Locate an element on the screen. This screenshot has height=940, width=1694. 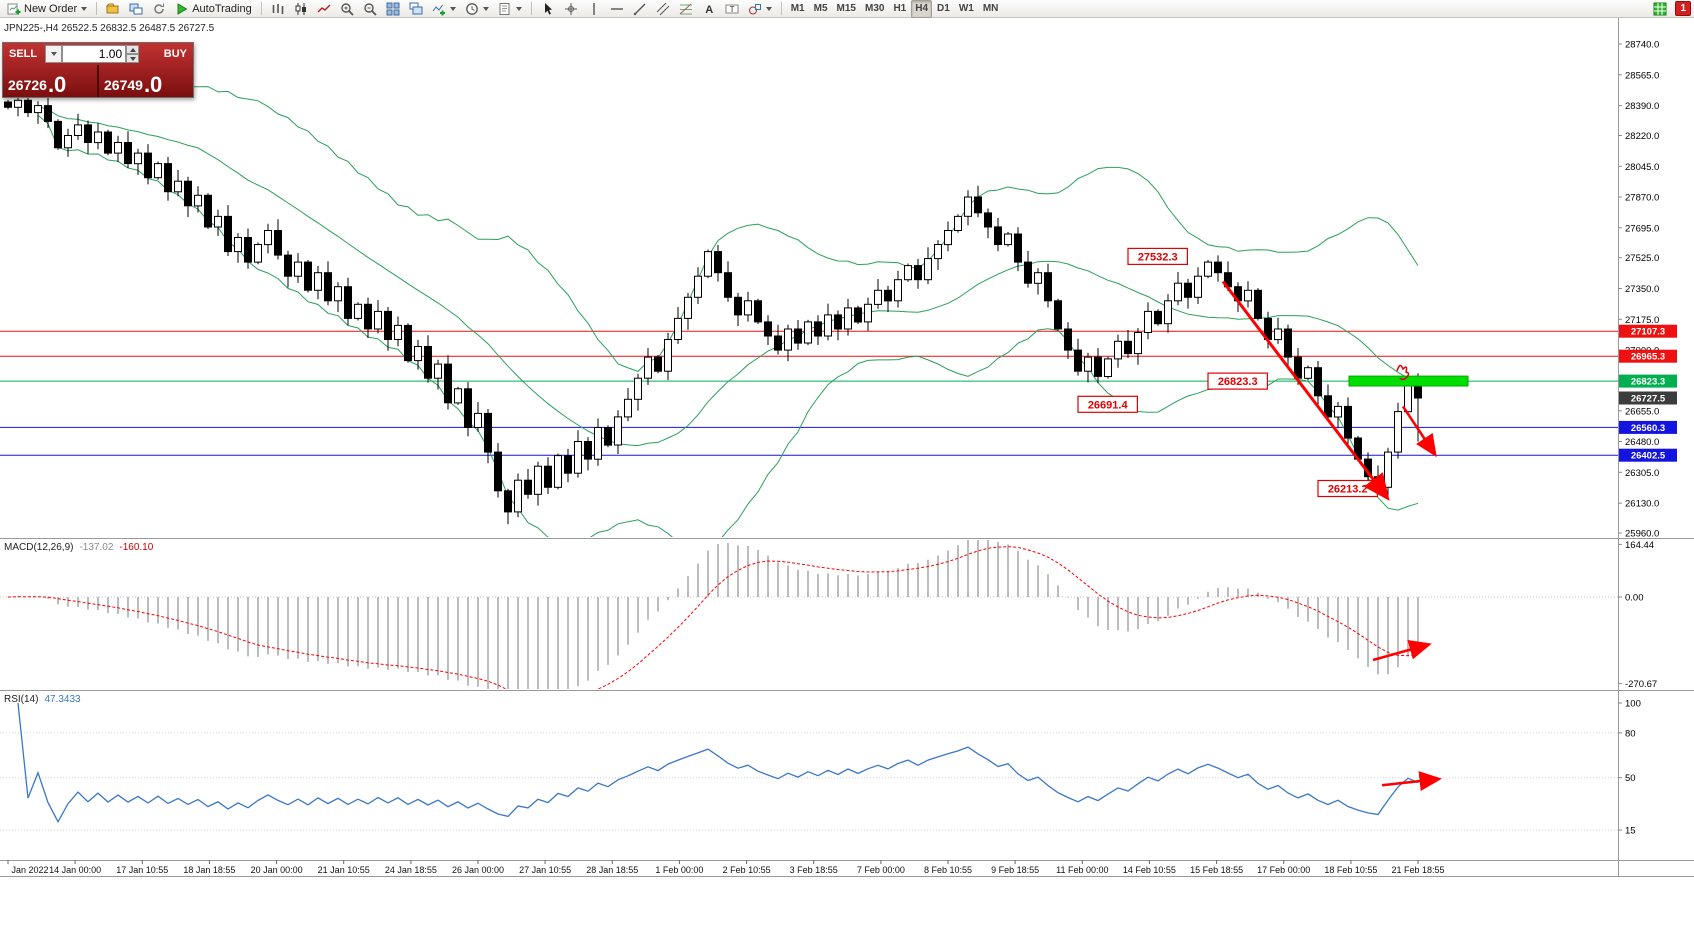
crosshair-icon is located at coordinates (570, 8).